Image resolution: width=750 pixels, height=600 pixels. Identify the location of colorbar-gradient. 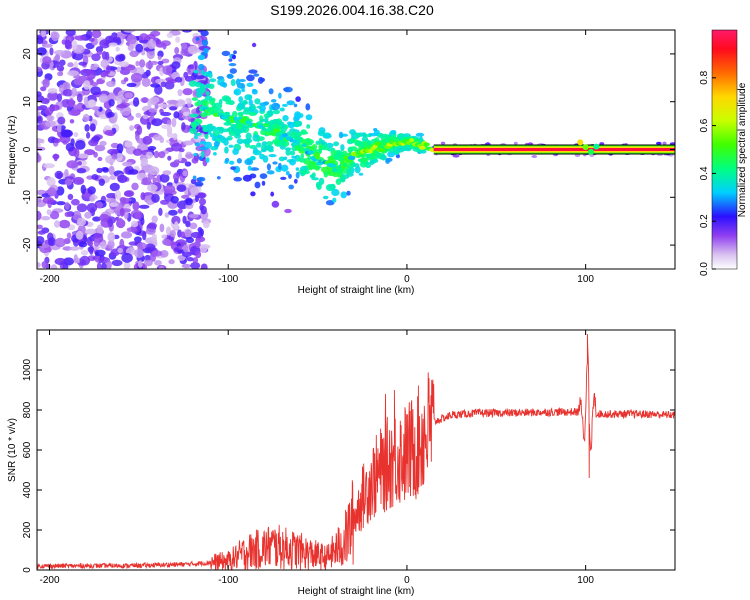
(724, 149).